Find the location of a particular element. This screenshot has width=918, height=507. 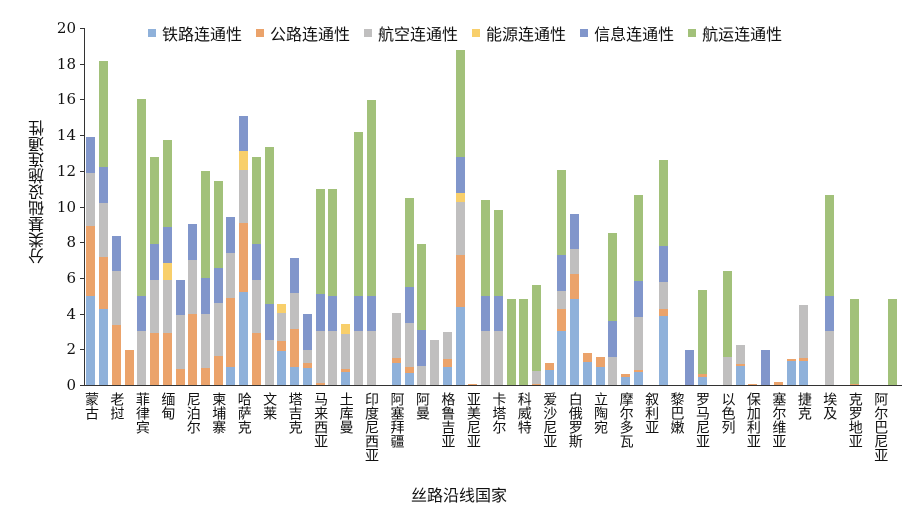

x-tick-label: 克罗地亚 is located at coordinates (854, 420).